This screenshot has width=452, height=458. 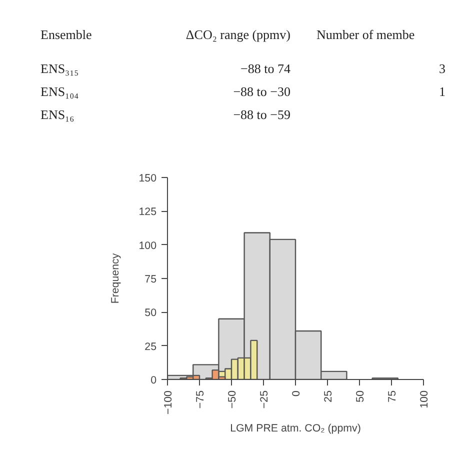 I want to click on x-axis-title: LGM PRE atm. CO₂ (ppmv), so click(x=295, y=428).